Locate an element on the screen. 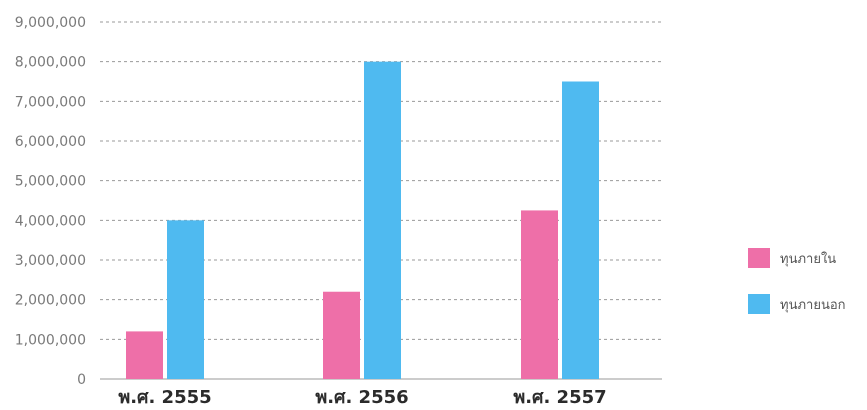  x-category-label: พ.ศ. 2557 is located at coordinates (559, 397).